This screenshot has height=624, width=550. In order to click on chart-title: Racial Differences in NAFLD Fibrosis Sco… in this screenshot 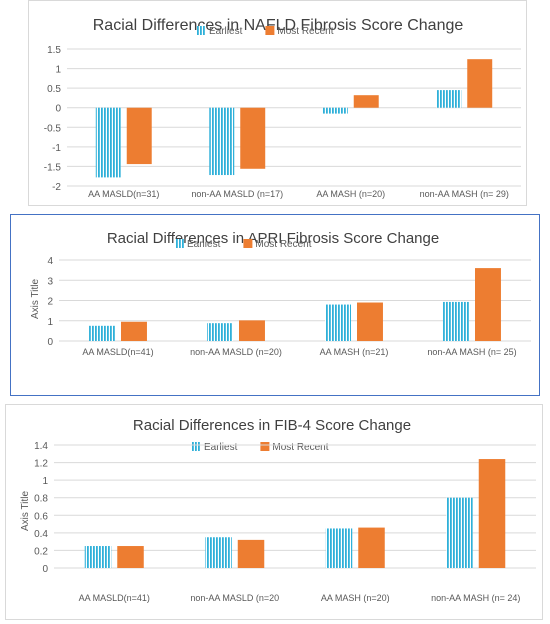, I will do `click(278, 25)`.